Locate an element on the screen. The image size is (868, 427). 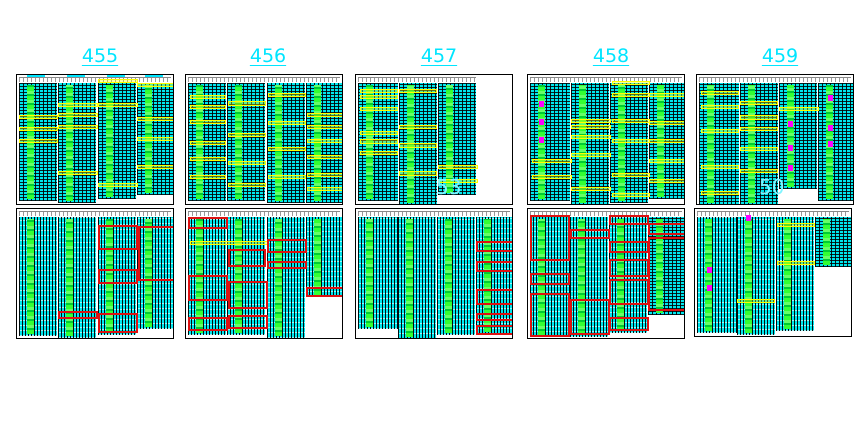
sheet-455-top is located at coordinates (95, 139).